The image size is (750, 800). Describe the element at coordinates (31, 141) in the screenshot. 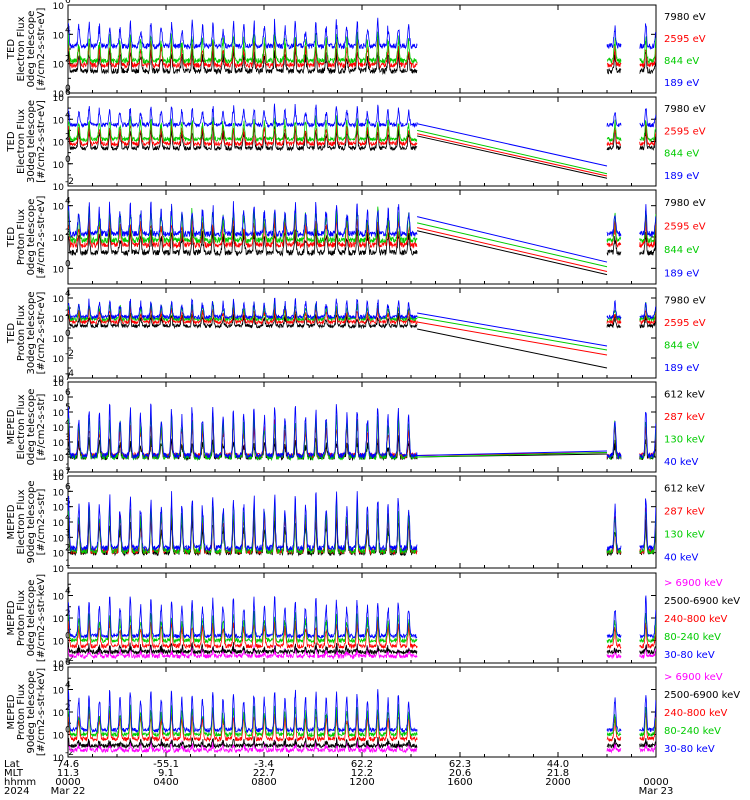

I see `y-axis-label-line: 30deg telescope` at that location.